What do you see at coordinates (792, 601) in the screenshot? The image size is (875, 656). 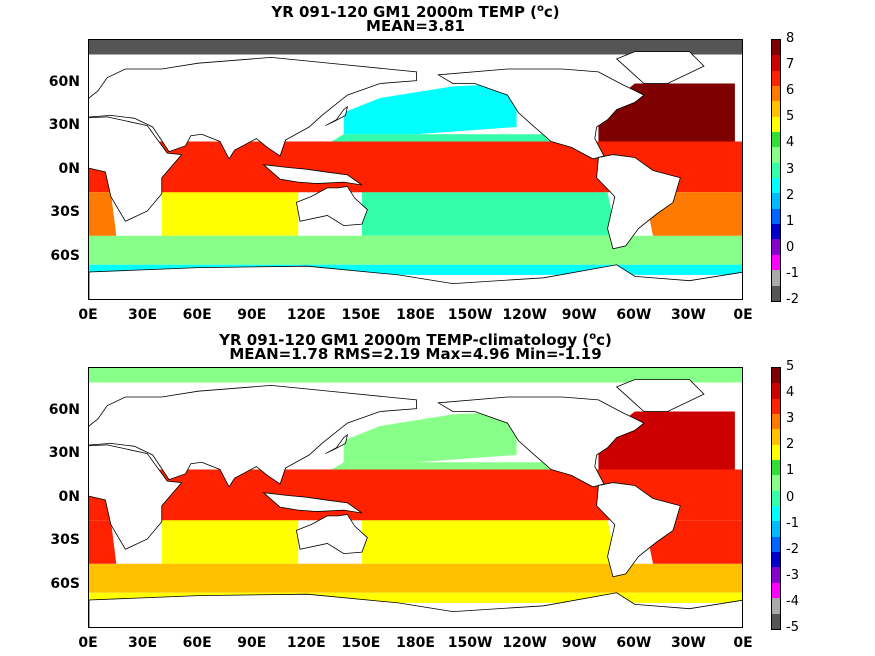 I see `colorbar-tick-label: -4` at bounding box center [792, 601].